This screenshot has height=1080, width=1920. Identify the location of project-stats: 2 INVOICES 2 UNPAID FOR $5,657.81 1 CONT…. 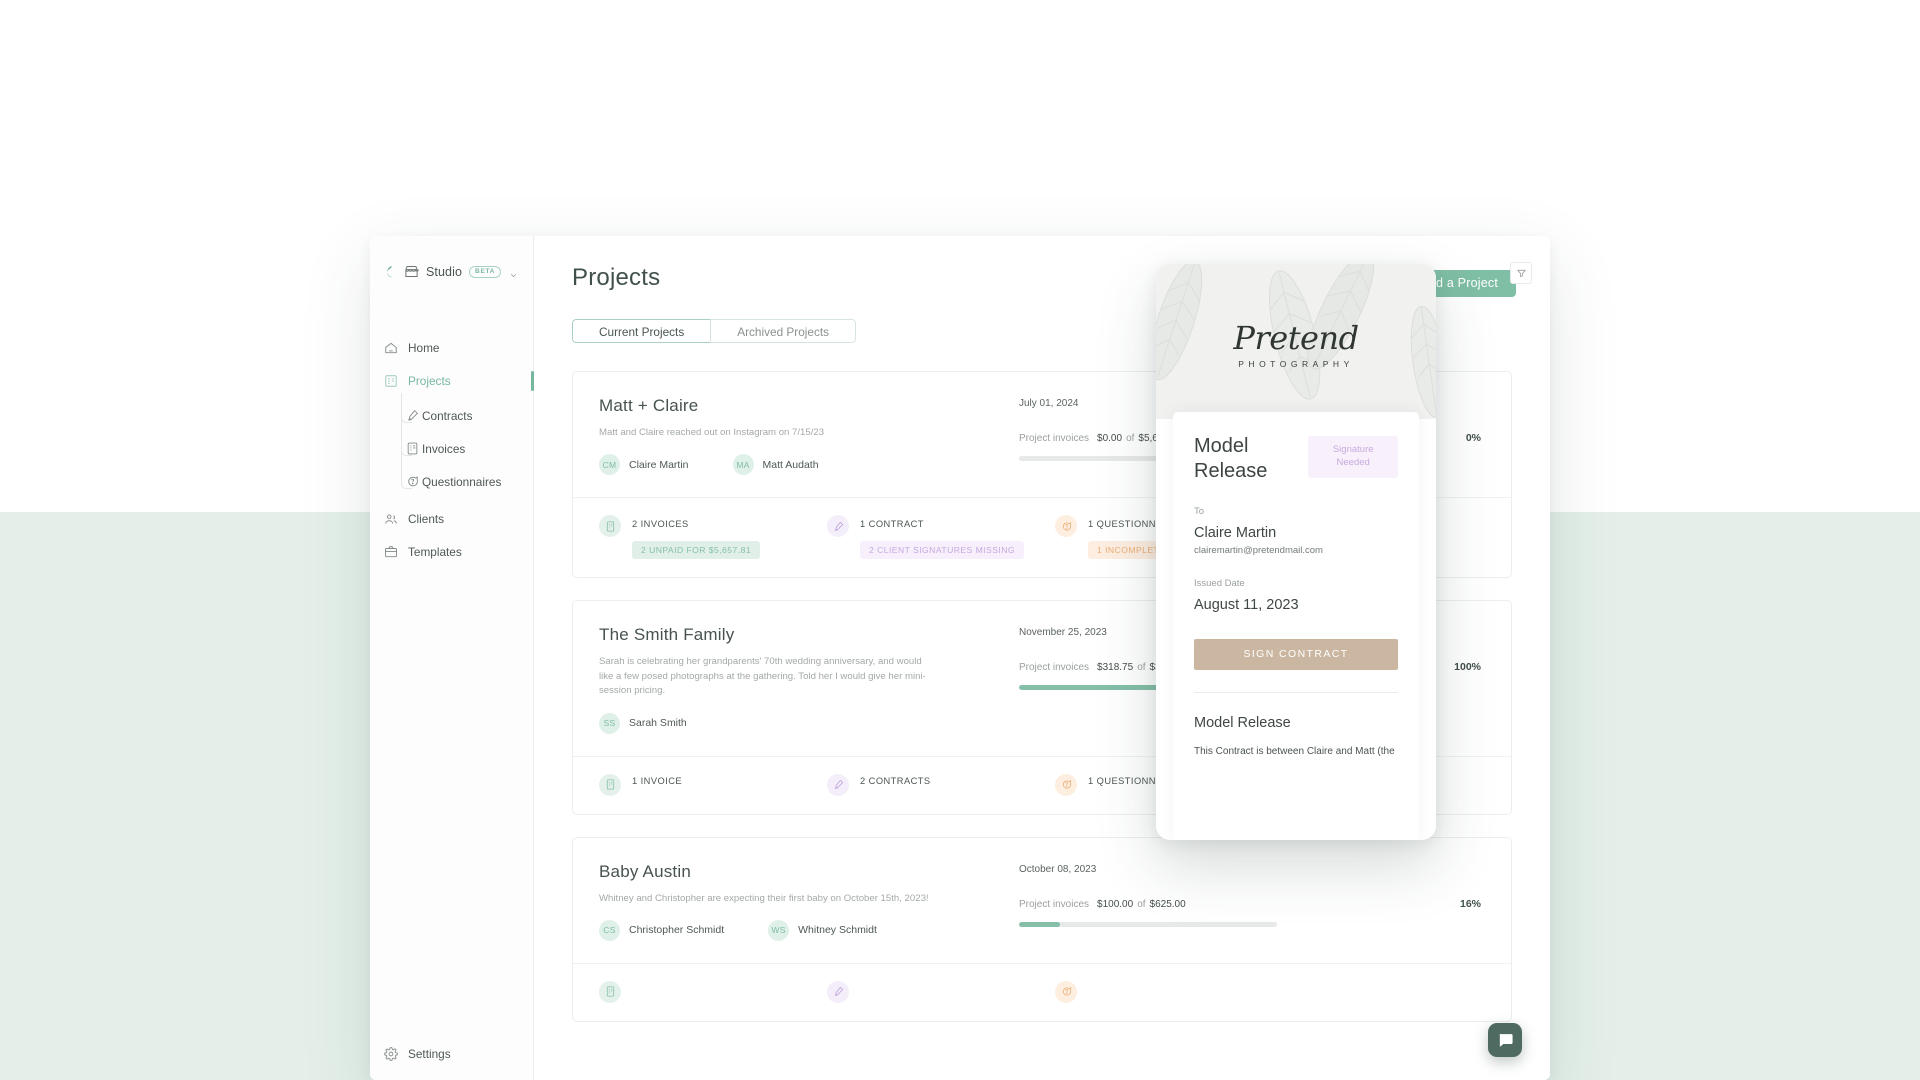
(1042, 537).